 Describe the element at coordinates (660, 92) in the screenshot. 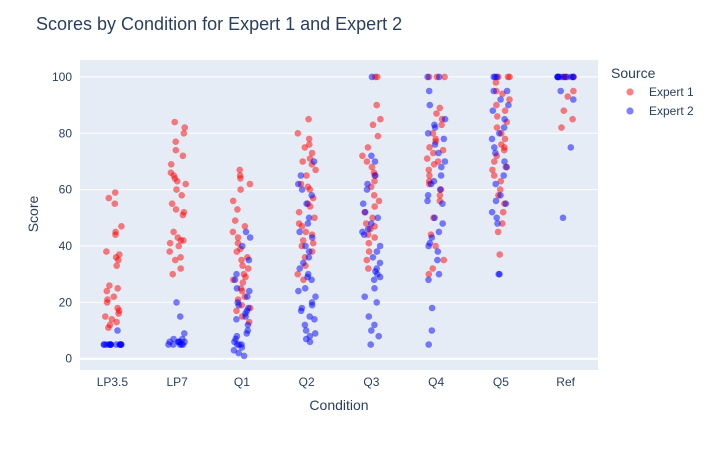

I see `legend-item: Expert 1` at that location.